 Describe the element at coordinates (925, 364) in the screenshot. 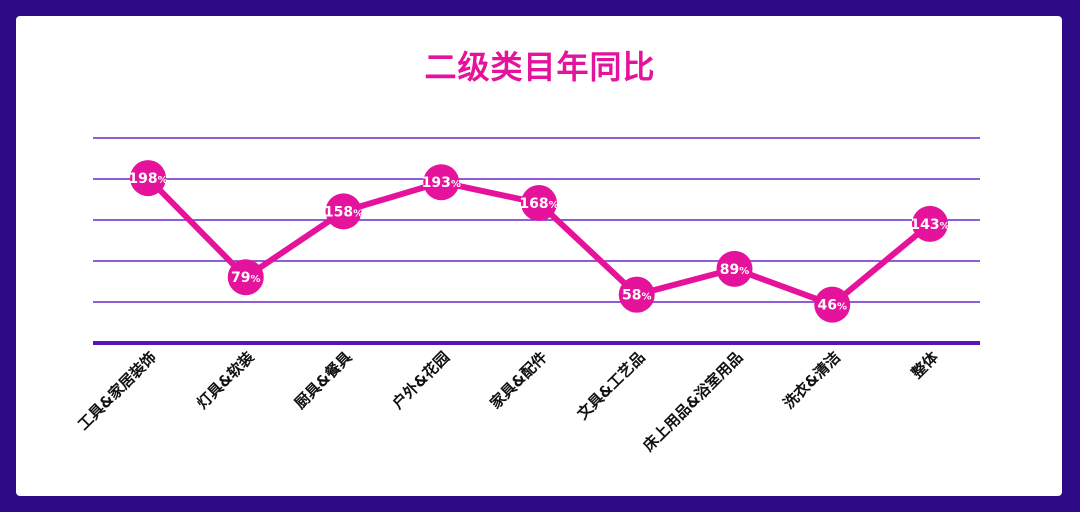

I see `category-label: 整体` at that location.